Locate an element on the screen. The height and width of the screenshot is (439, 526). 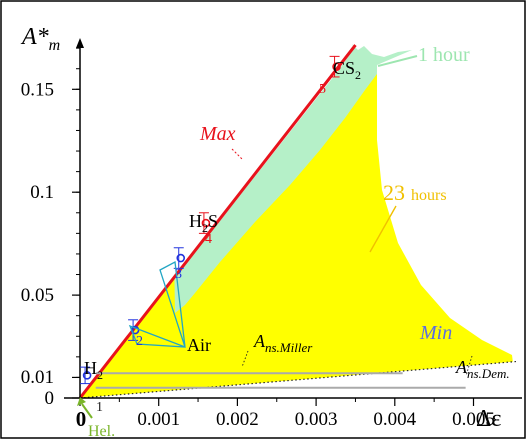
helium-pointer is located at coordinates (87, 411).